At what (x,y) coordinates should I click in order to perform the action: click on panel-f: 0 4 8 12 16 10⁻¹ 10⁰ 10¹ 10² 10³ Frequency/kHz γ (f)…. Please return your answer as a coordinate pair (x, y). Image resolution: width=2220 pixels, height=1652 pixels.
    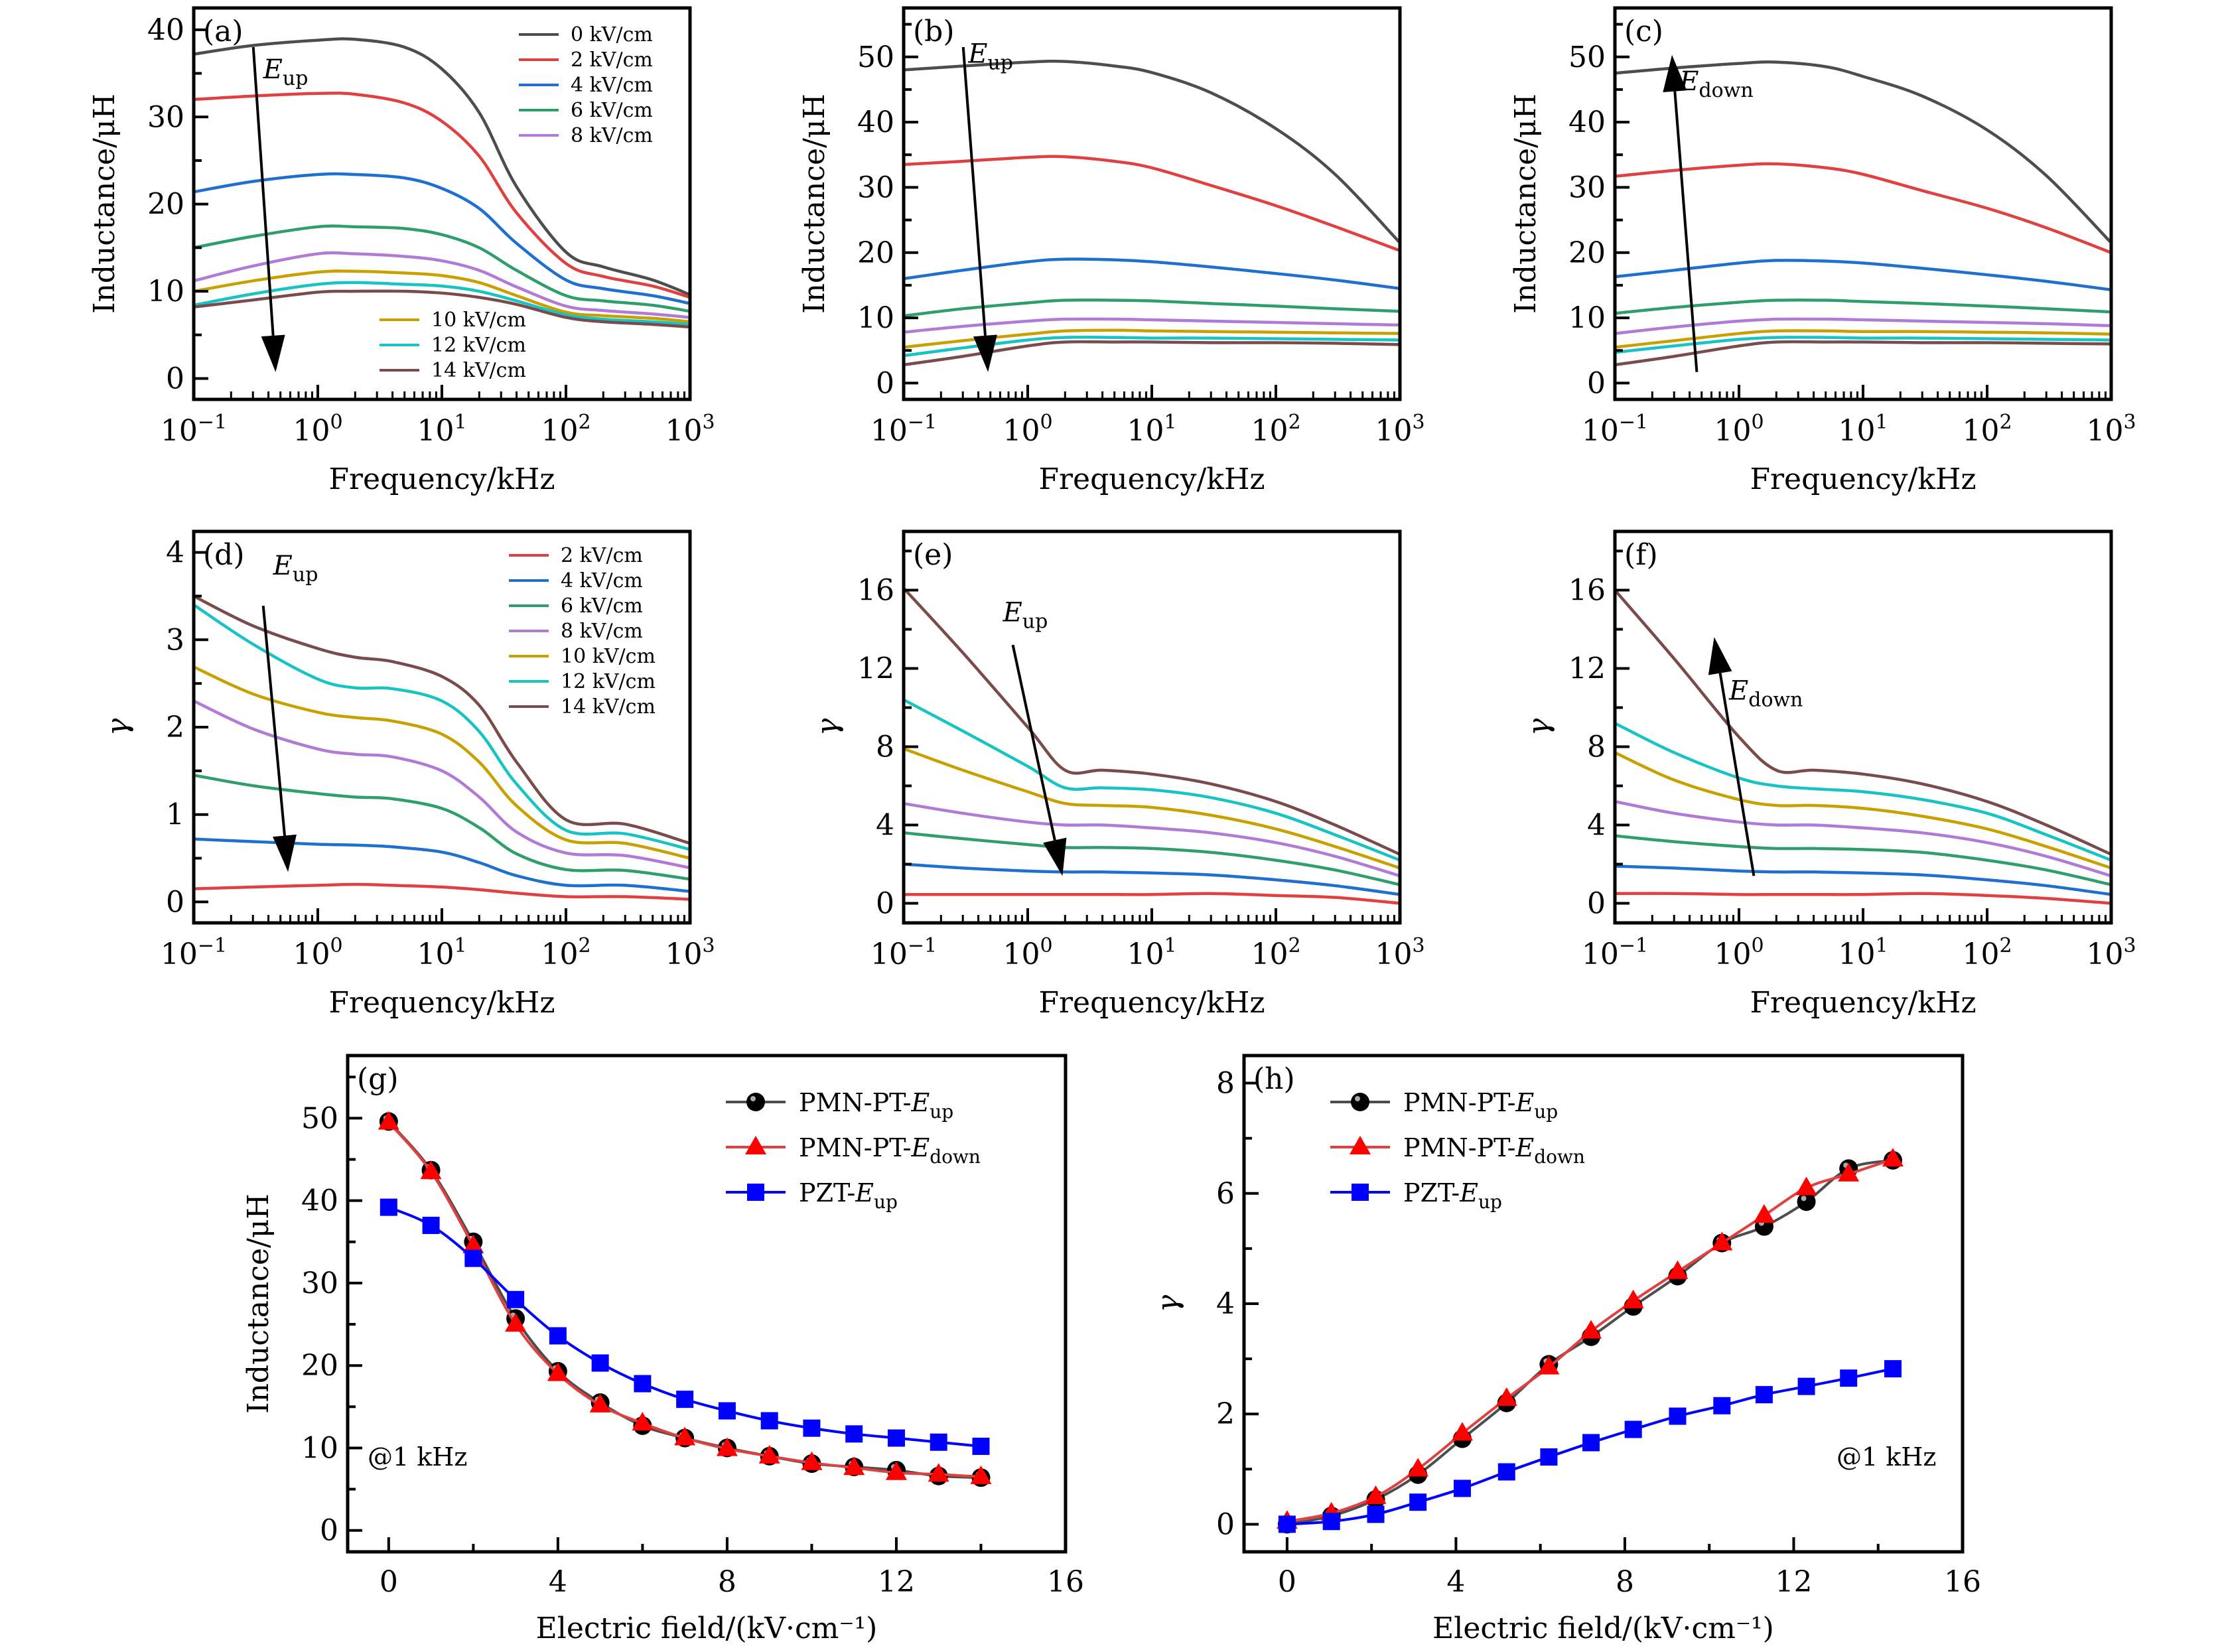
    Looking at the image, I should click on (1829, 774).